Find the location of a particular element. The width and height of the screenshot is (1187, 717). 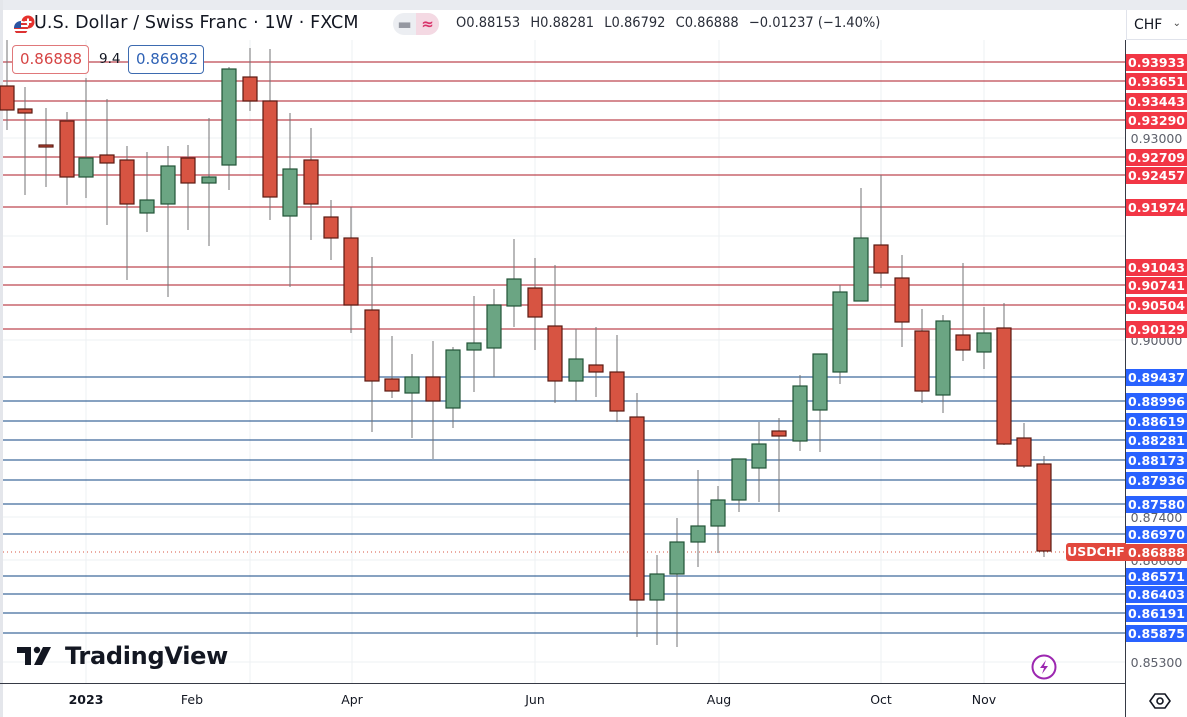

spread-value: 9.4 is located at coordinates (110, 59).